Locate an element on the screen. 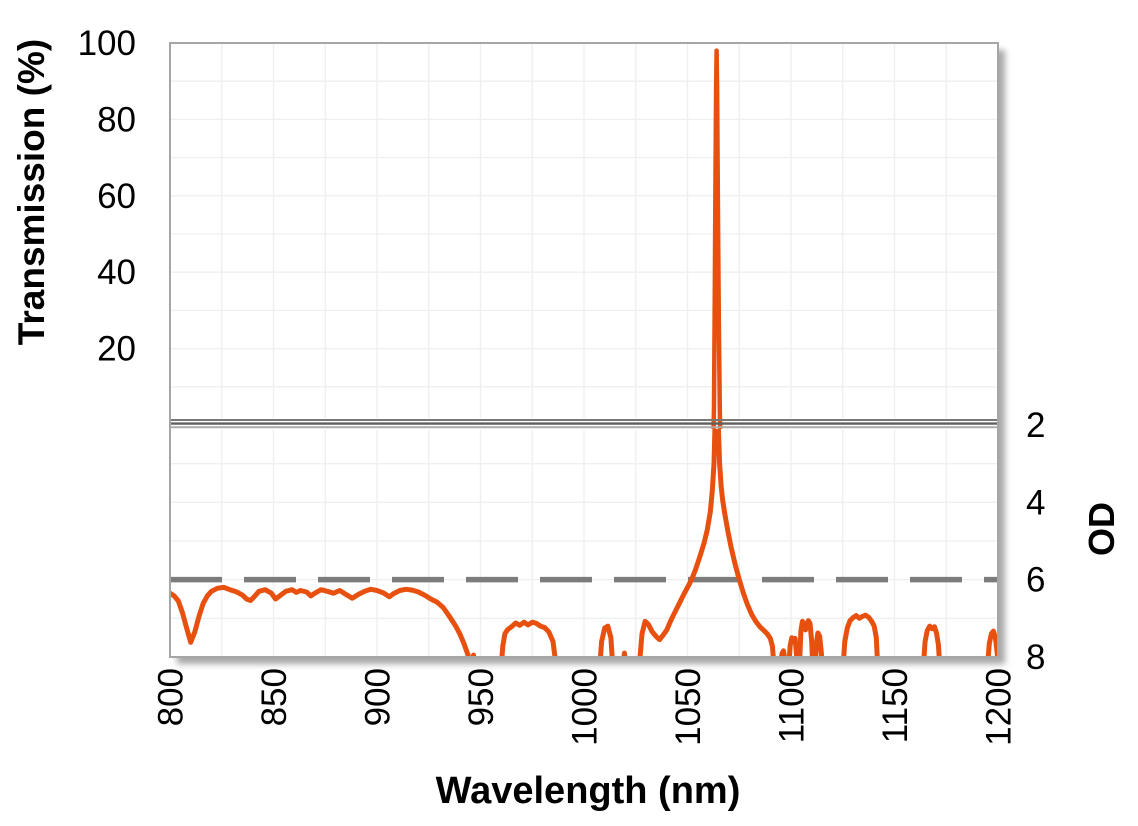 This screenshot has width=1138, height=826. y-tick-label-transmission-80: 80 is located at coordinates (116, 119).